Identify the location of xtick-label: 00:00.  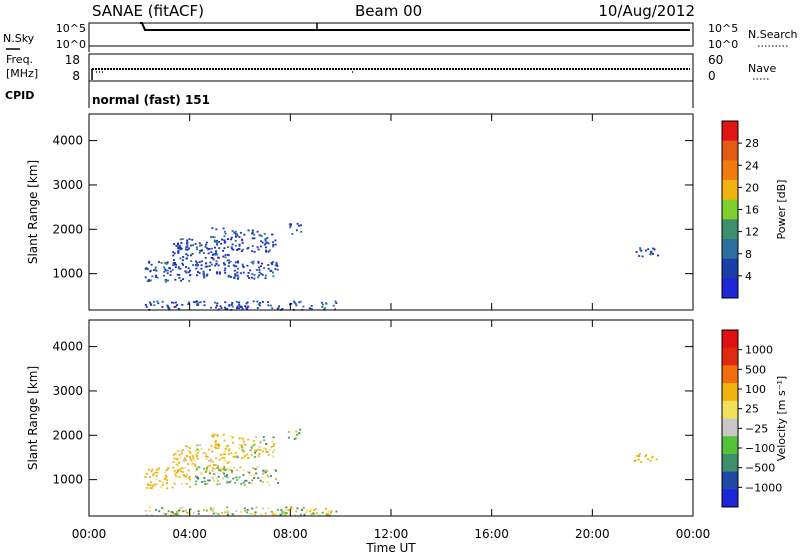
(89, 534).